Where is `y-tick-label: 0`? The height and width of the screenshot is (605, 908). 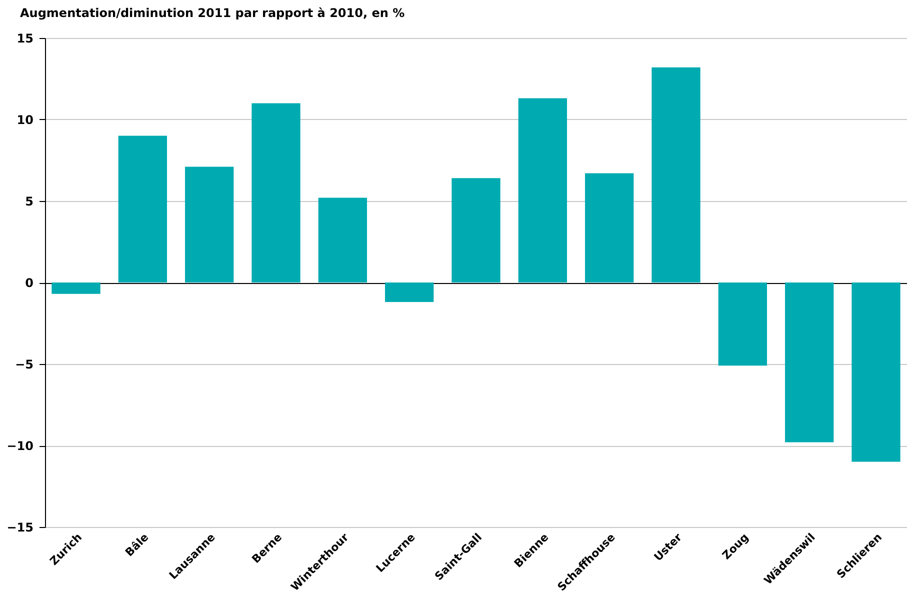 y-tick-label: 0 is located at coordinates (29, 283).